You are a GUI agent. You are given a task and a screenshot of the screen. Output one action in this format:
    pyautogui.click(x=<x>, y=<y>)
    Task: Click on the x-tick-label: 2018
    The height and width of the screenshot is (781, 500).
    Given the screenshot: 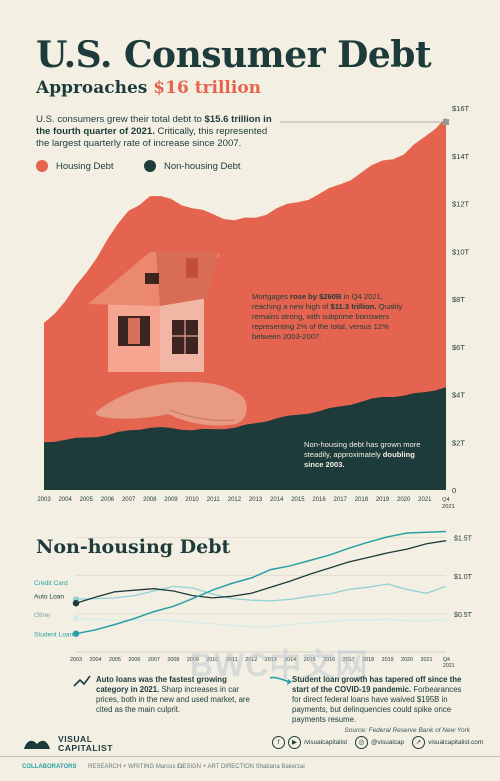 What is the action you would take?
    pyautogui.click(x=362, y=500)
    